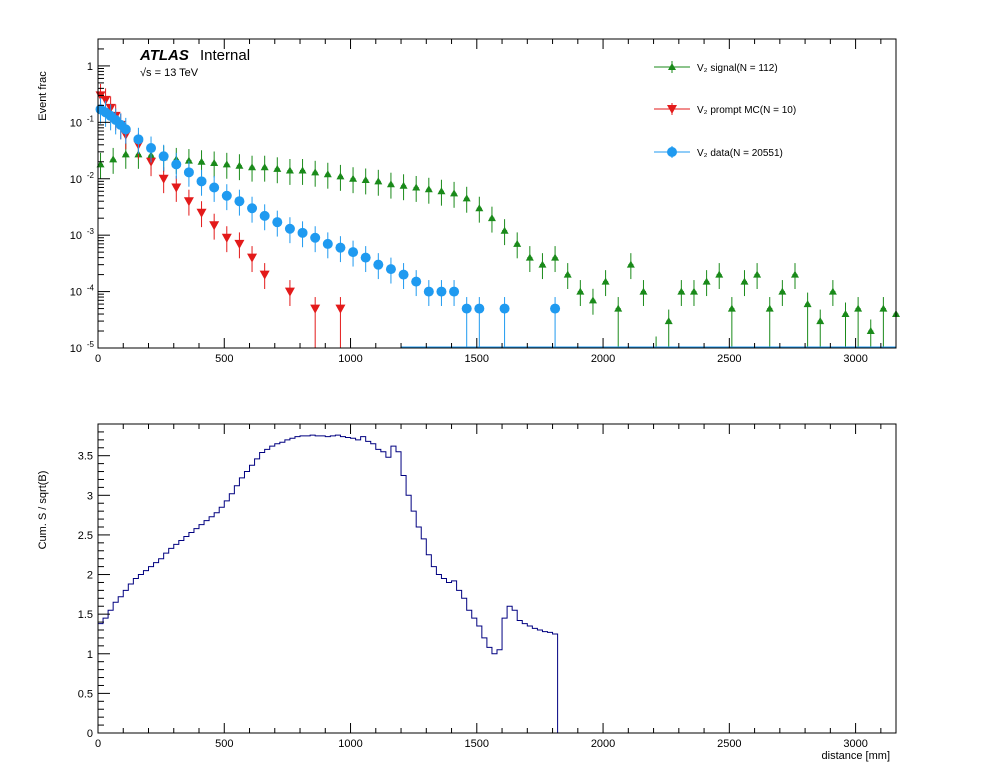 This screenshot has width=996, height=772. Describe the element at coordinates (350, 359) in the screenshot. I see `top-x-tick-label: 1000` at that location.